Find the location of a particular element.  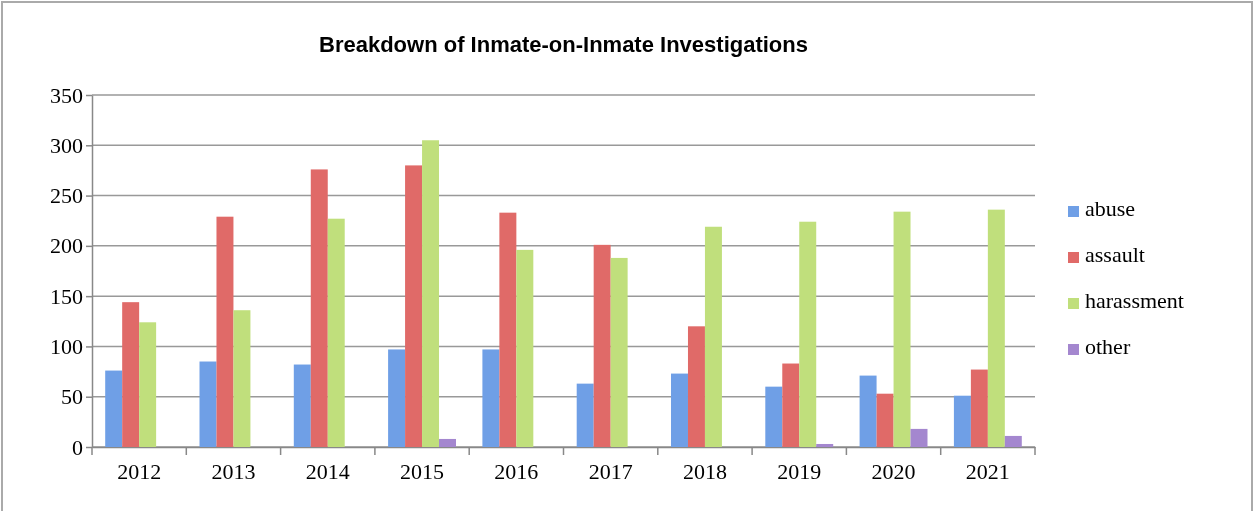

y-tick-label: 100 is located at coordinates (66, 346).